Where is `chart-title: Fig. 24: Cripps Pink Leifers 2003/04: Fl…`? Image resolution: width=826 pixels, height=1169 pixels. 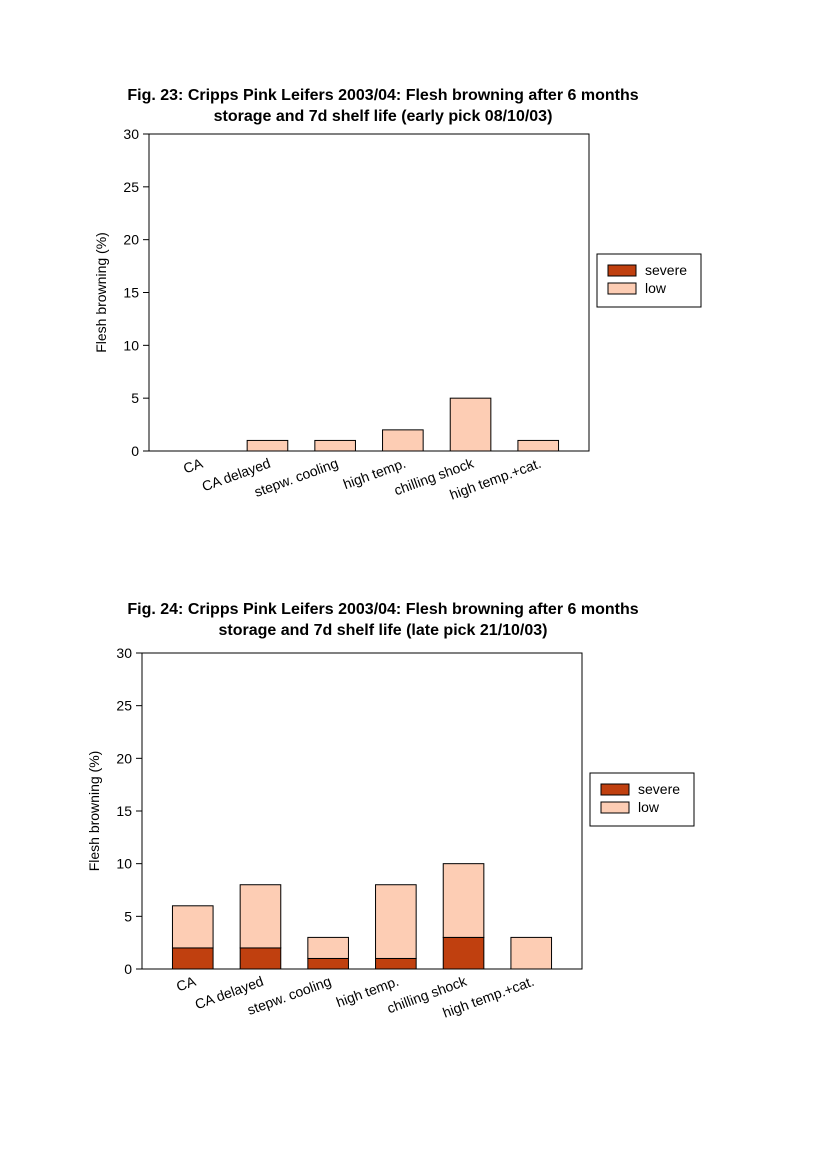
chart-title: Fig. 24: Cripps Pink Leifers 2003/04: Fl… is located at coordinates (383, 620).